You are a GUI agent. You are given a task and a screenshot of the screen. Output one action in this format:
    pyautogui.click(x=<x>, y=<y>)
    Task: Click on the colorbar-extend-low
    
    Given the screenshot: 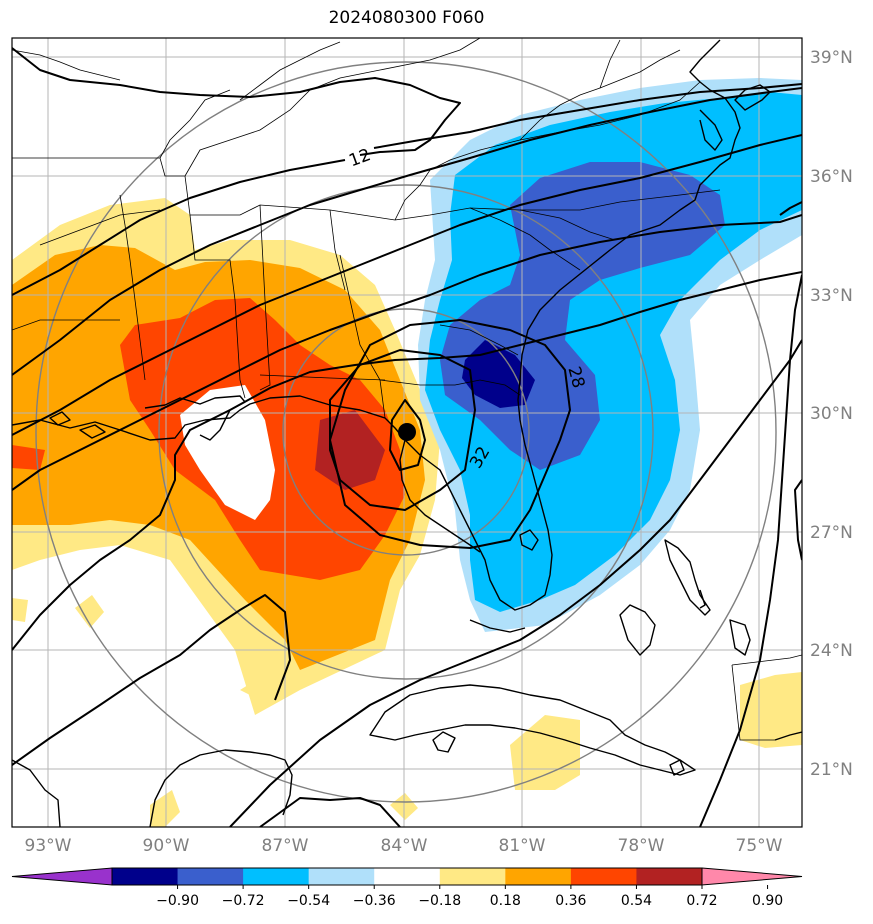 What is the action you would take?
    pyautogui.click(x=62, y=876)
    